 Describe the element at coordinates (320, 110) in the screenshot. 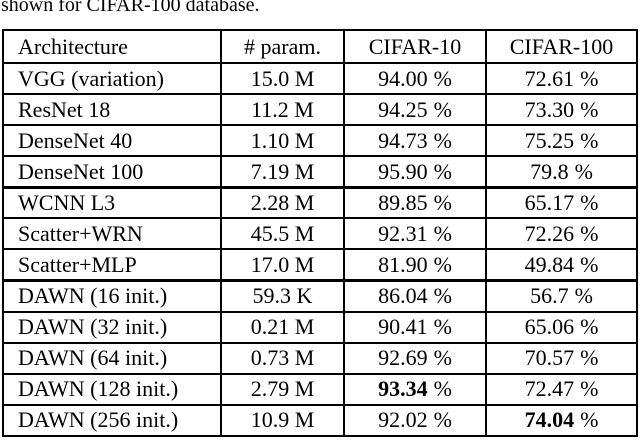

I see `table-row: ResNet 18 11.2 M 94.25% 73.30%` at that location.